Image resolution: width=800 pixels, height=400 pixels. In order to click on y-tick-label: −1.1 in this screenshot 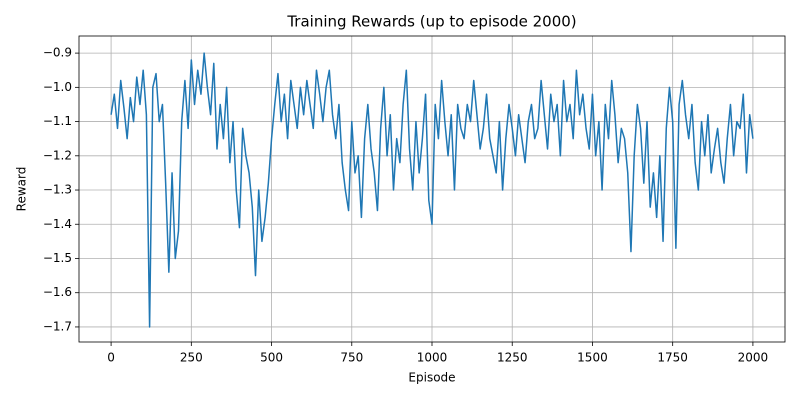, I will do `click(57, 121)`.